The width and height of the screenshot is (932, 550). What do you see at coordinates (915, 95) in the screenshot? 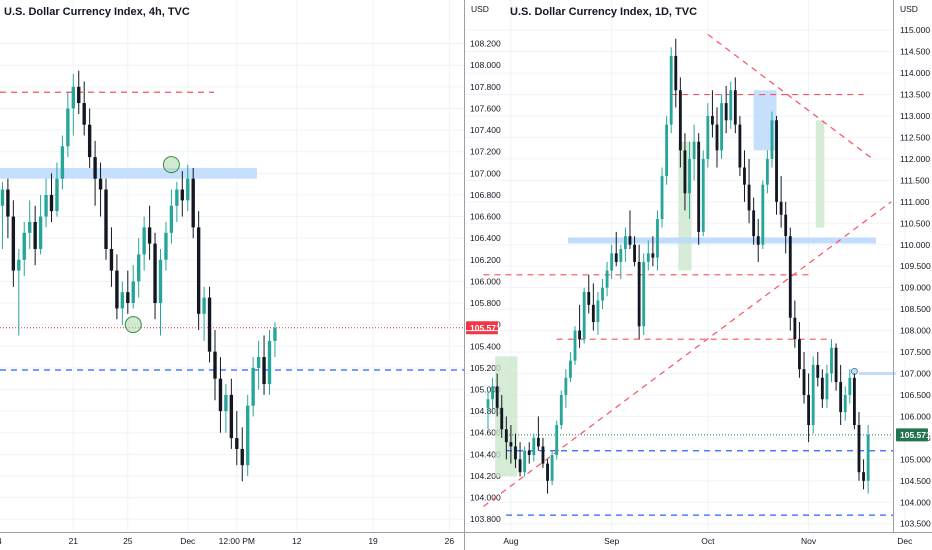
I see `price-tick-label: 113.500` at bounding box center [915, 95].